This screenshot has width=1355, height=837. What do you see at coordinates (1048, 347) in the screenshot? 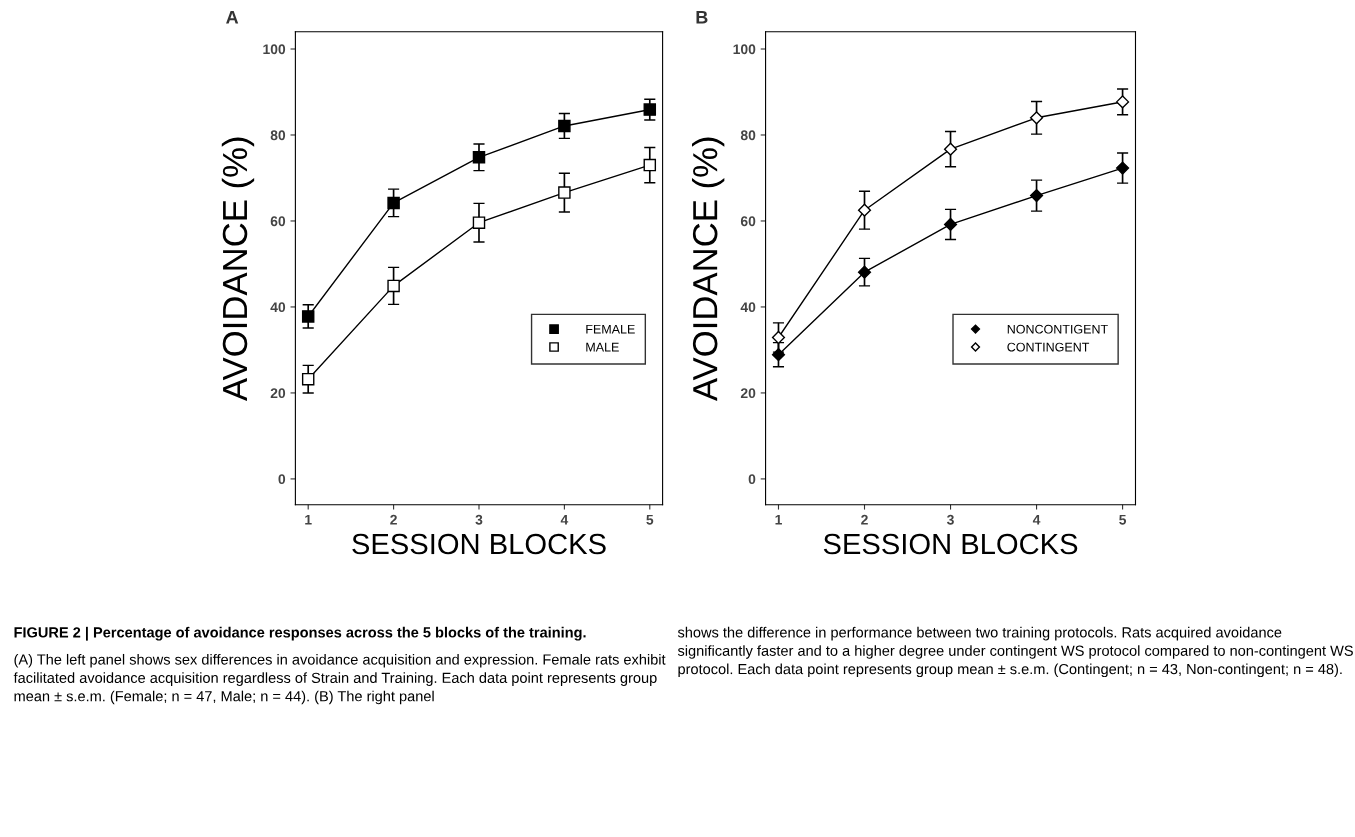
I see `legend-label: CONTINGENT` at bounding box center [1048, 347].